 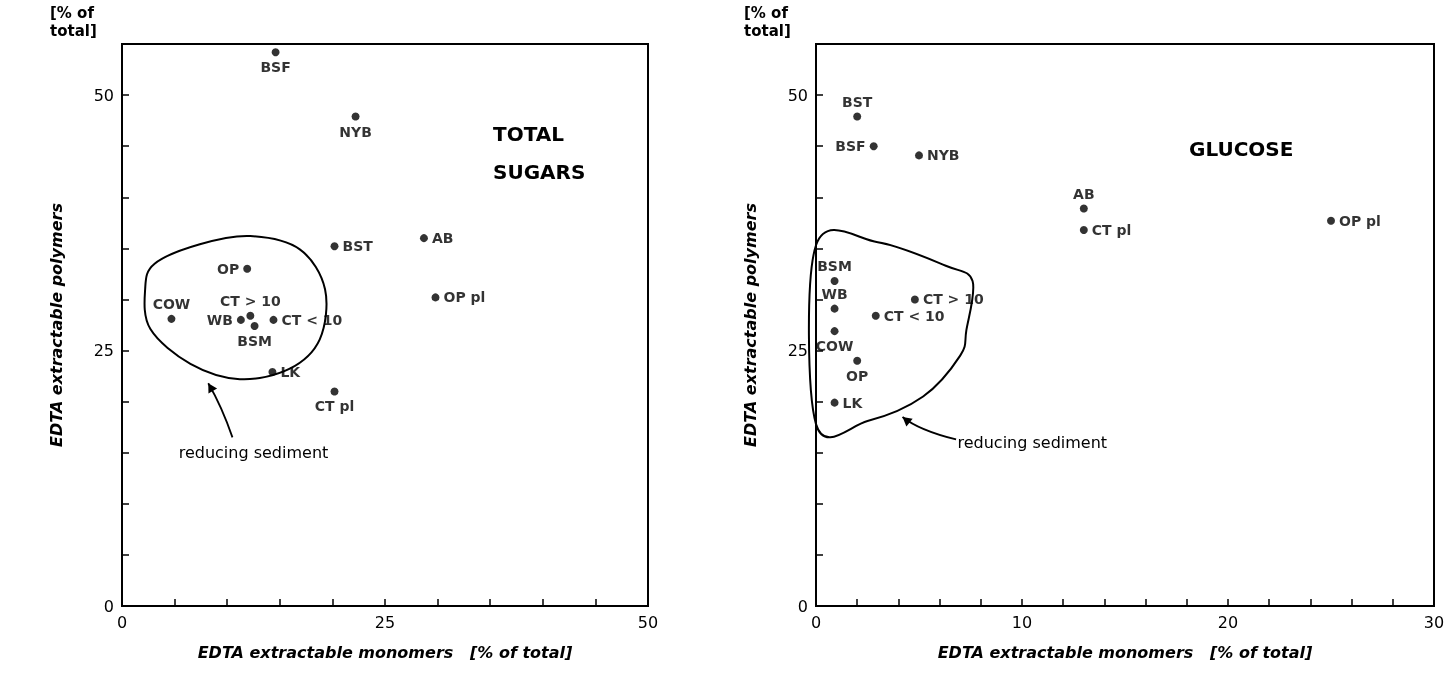 I want to click on series-label: LK, so click(x=853, y=402).